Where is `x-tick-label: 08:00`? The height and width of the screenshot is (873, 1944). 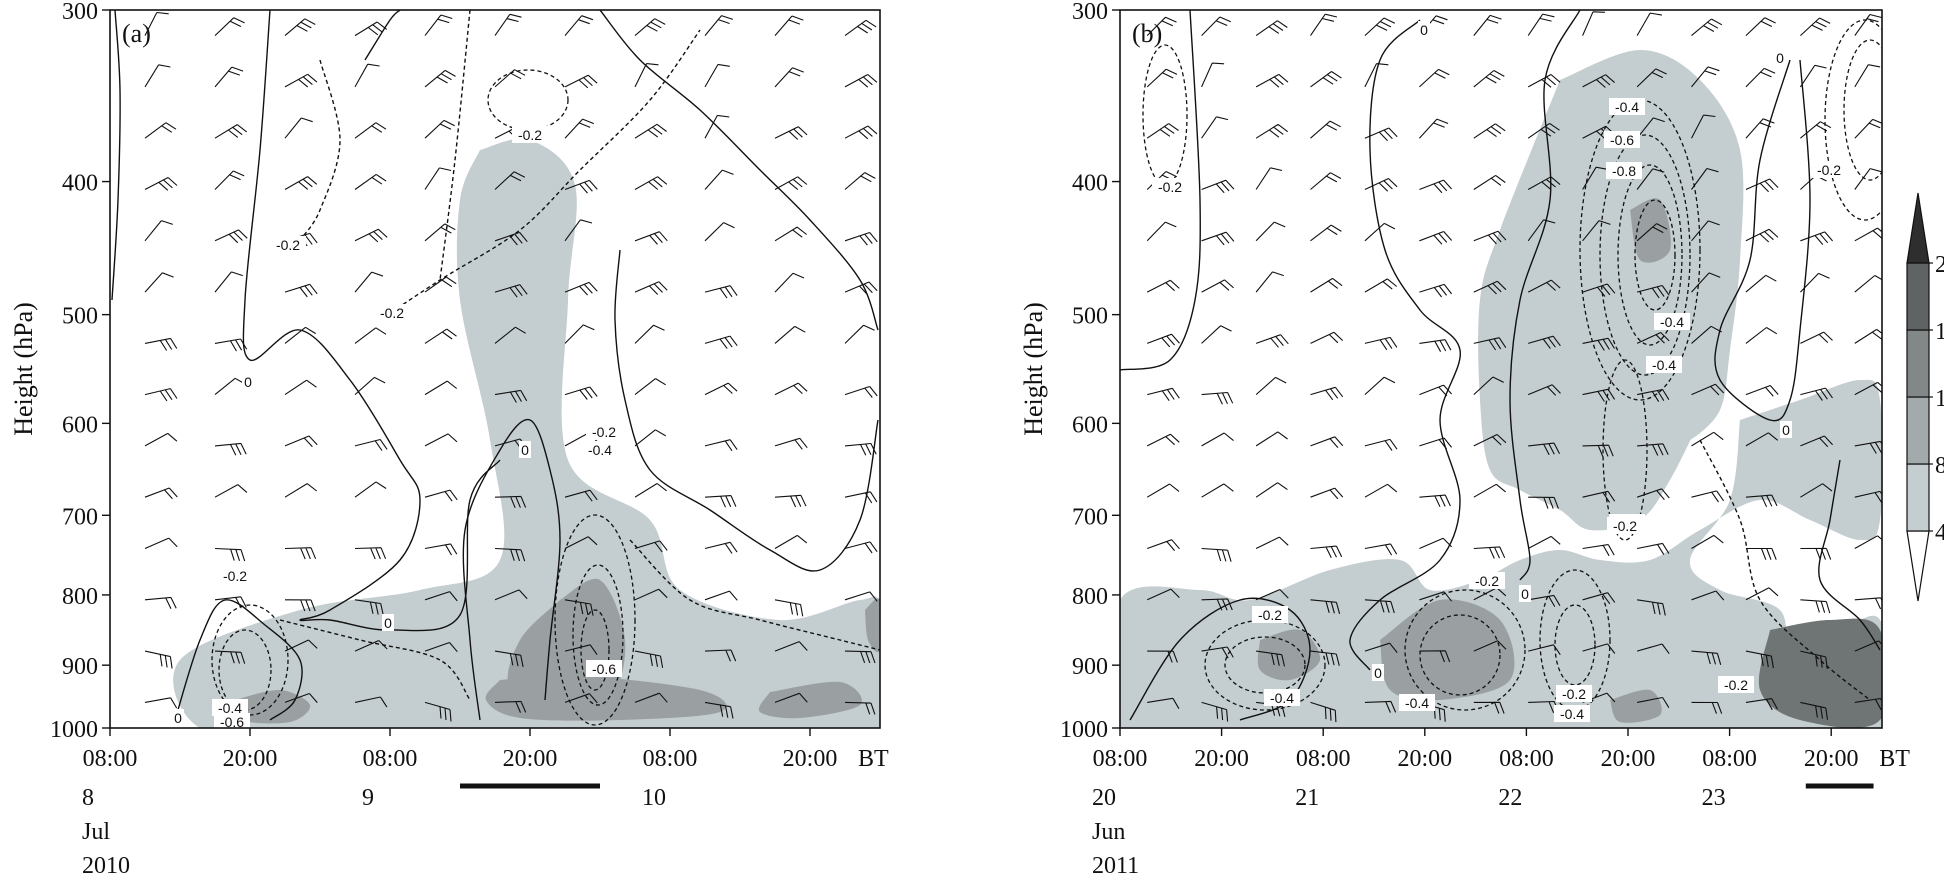 x-tick-label: 08:00 is located at coordinates (670, 759).